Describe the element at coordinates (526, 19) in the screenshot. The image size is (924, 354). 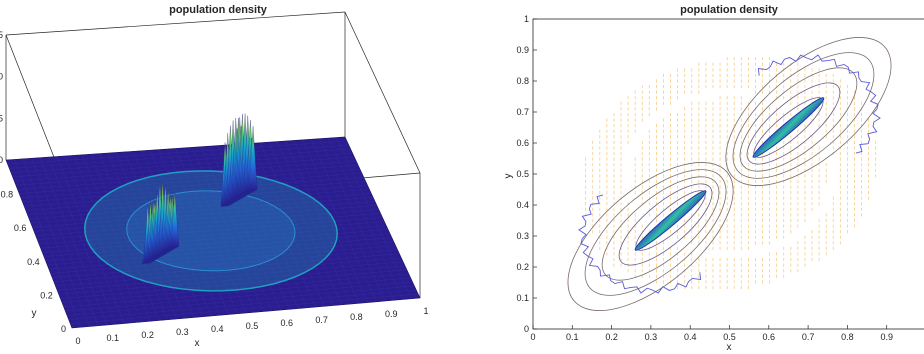
I see `y-tick-label: 1` at that location.